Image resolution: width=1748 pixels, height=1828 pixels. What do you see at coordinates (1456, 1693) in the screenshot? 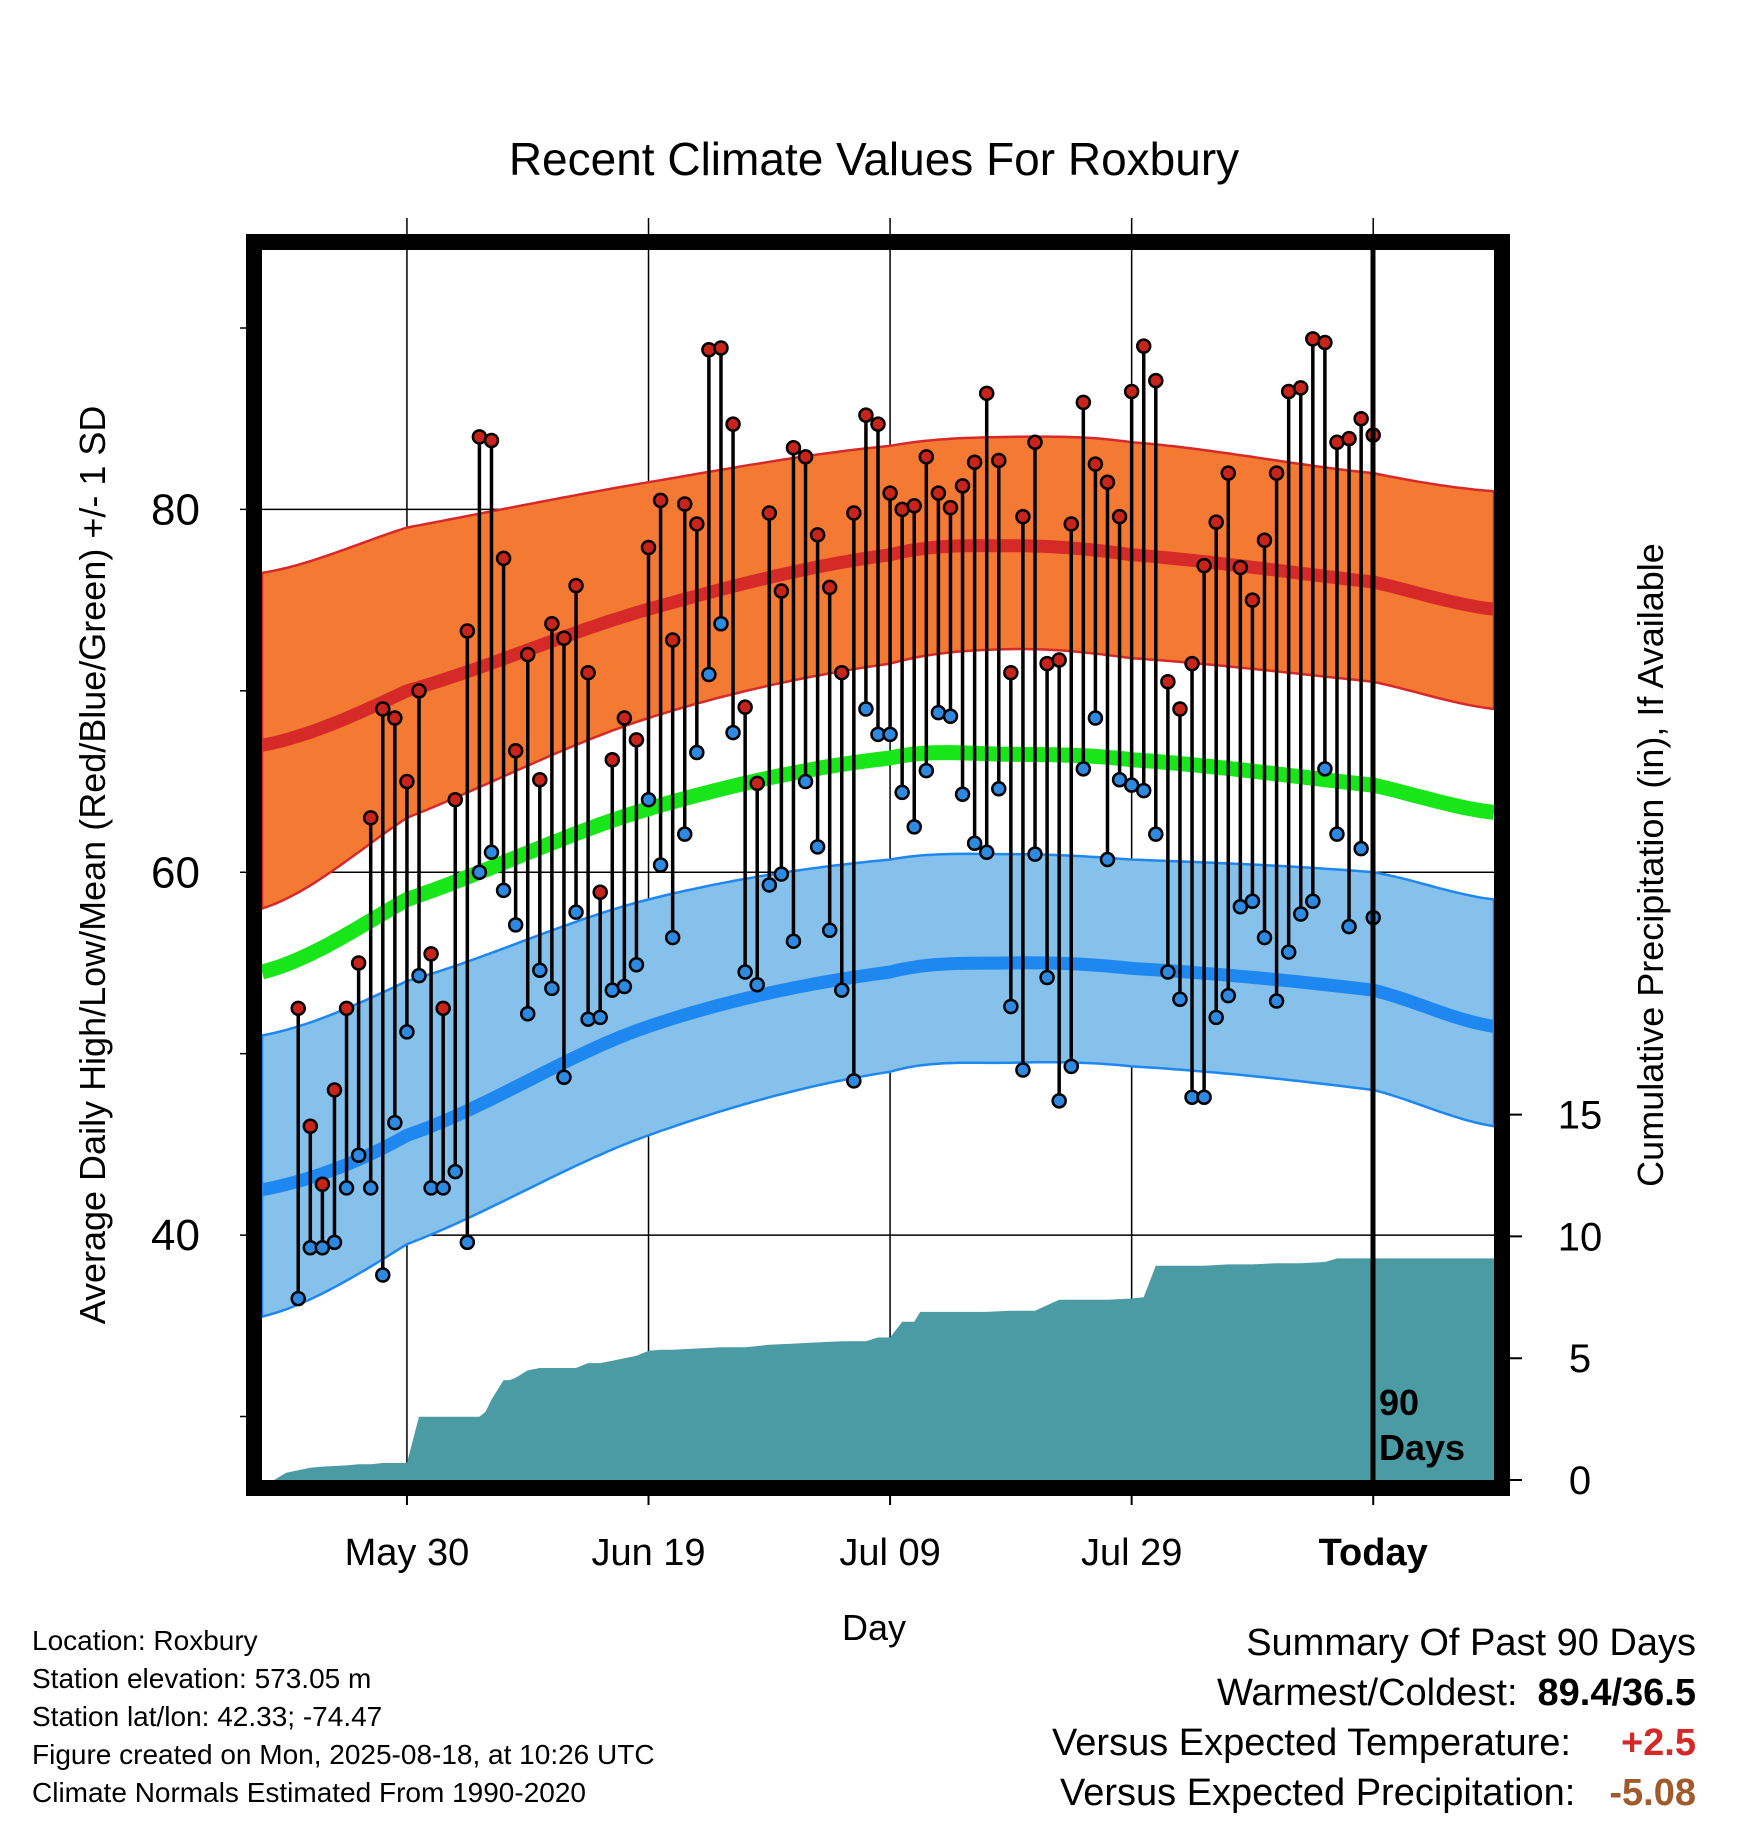
I see `summary-warm-row: Warmest/Coldest: 89.4/36.5` at bounding box center [1456, 1693].